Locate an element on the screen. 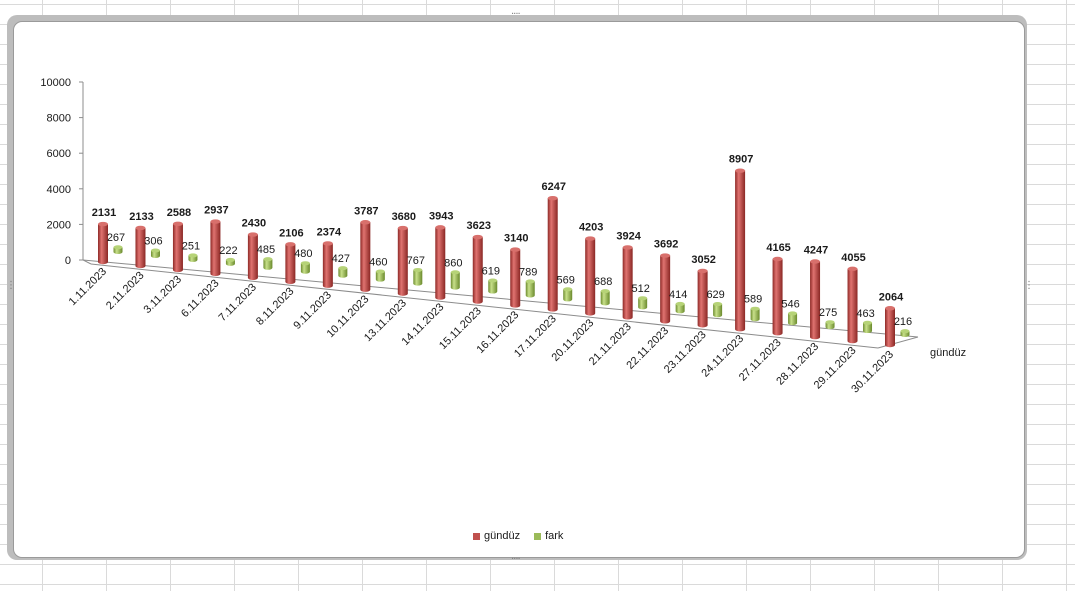 The image size is (1075, 591). x-tick-label: 2.11.2023 is located at coordinates (125, 291).